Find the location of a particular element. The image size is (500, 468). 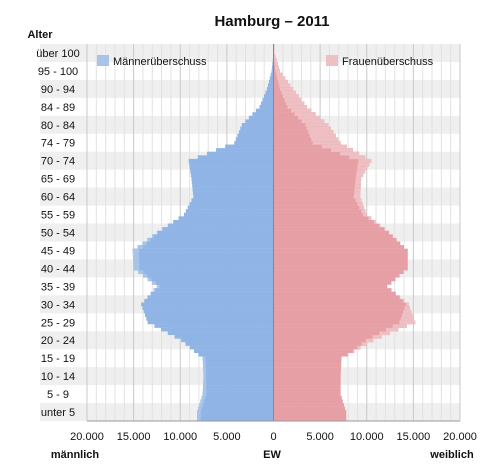

legend-female-surplus: Frauenüberschuss is located at coordinates (380, 61).